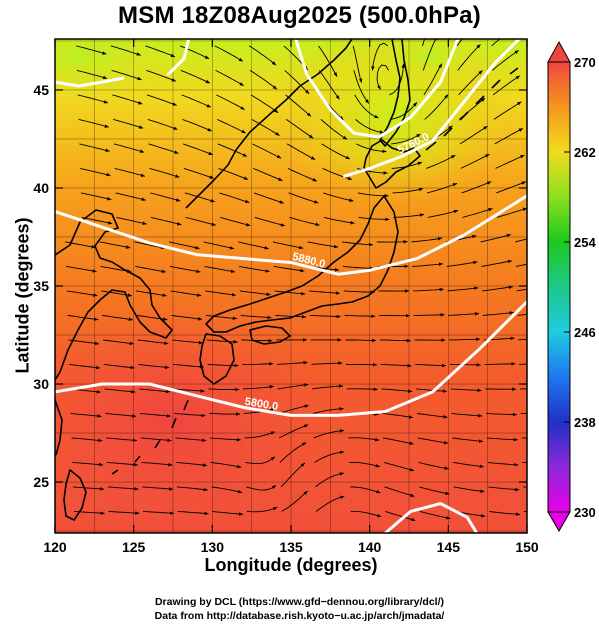  I want to click on x-tick-label: 140, so click(370, 547).